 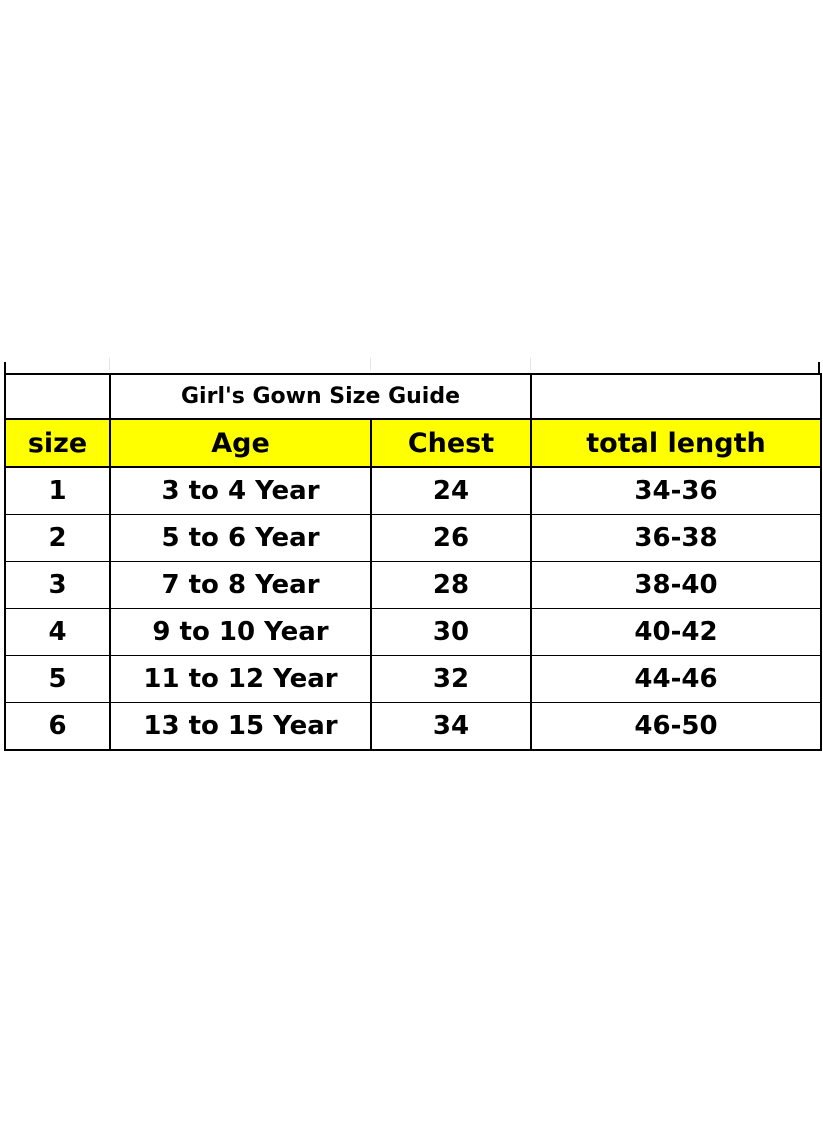 I want to click on age-cell: 5 to 6 Year, so click(x=240, y=538).